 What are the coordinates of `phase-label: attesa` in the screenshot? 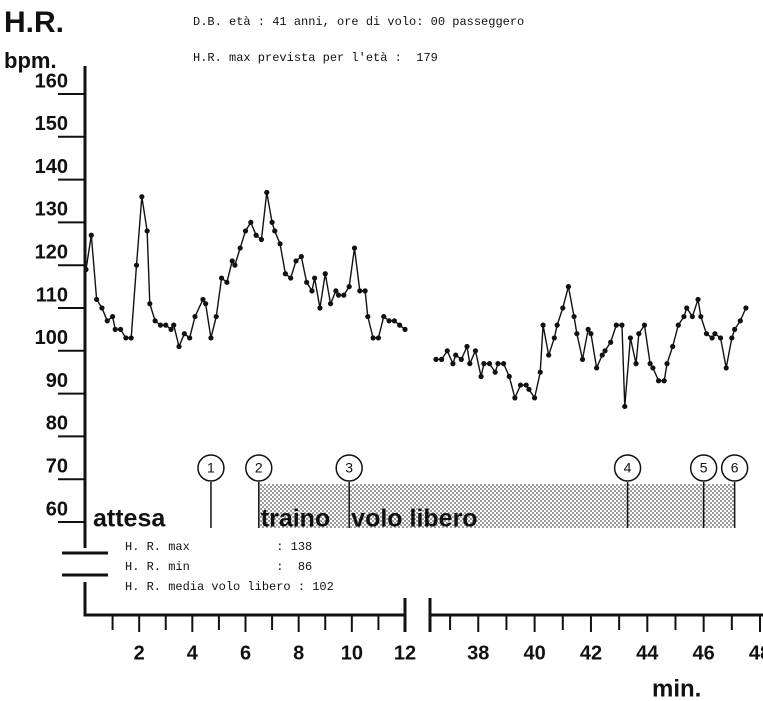 It's located at (129, 519).